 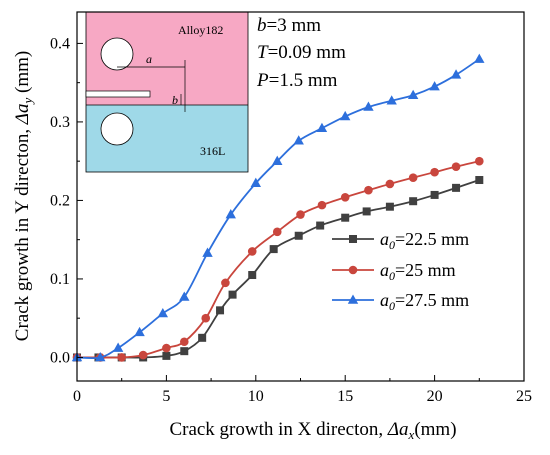 I want to click on x-tick-label: 20, so click(x=435, y=396).